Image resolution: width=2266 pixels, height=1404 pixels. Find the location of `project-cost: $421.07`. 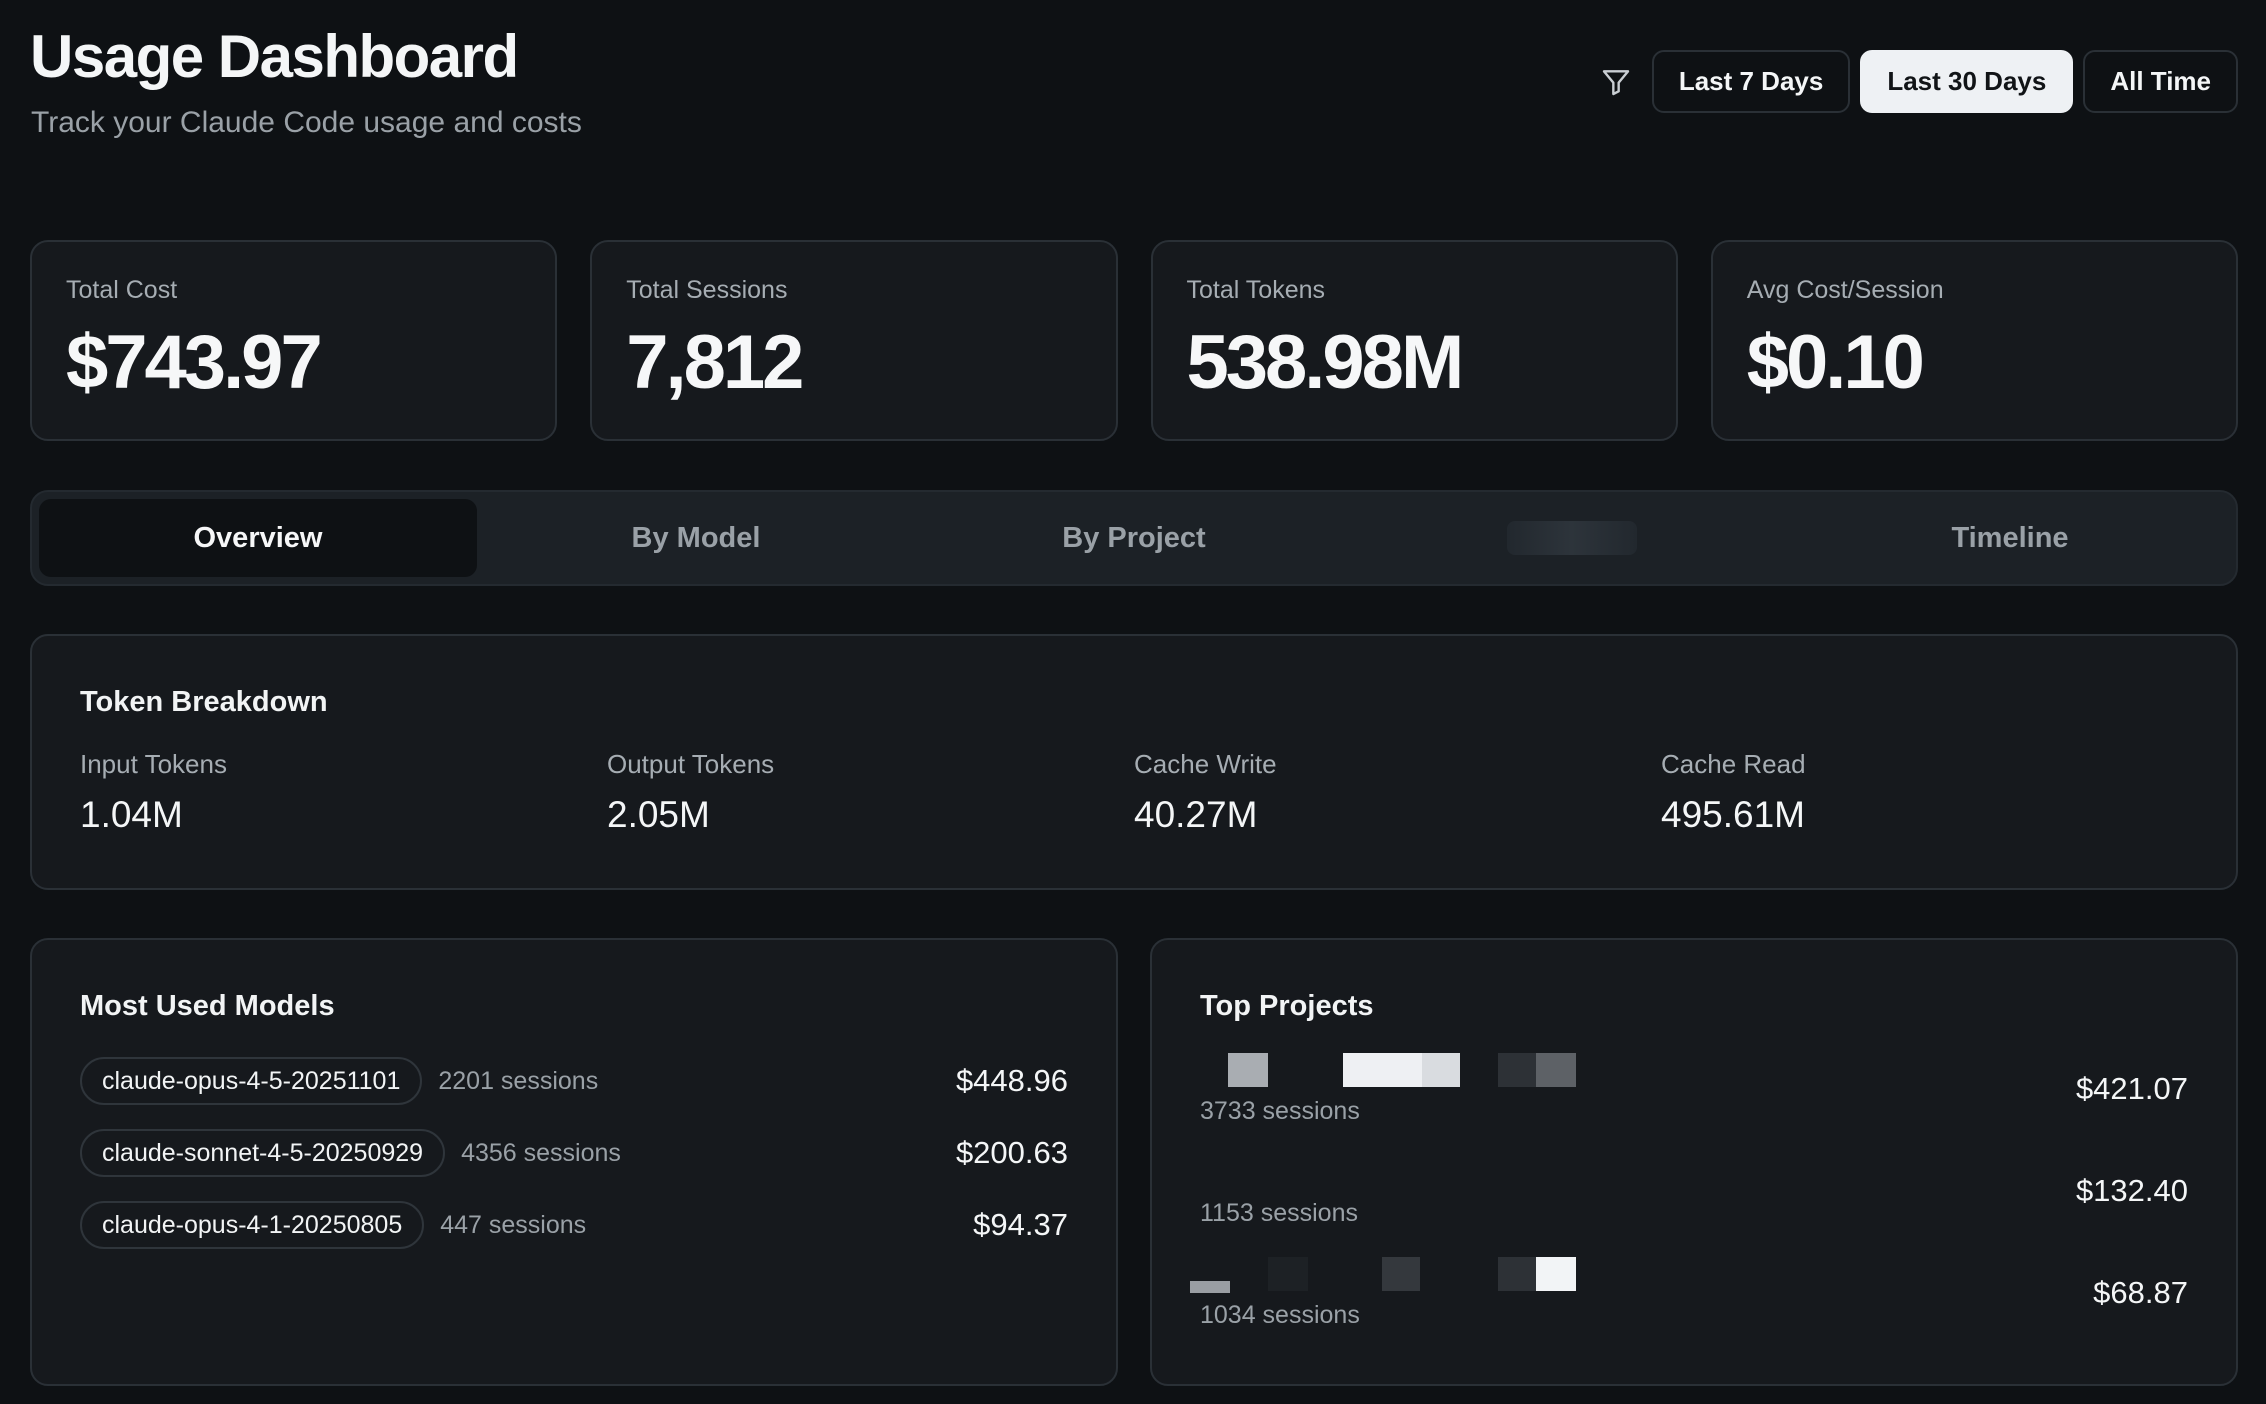

project-cost: $421.07 is located at coordinates (2131, 1088).